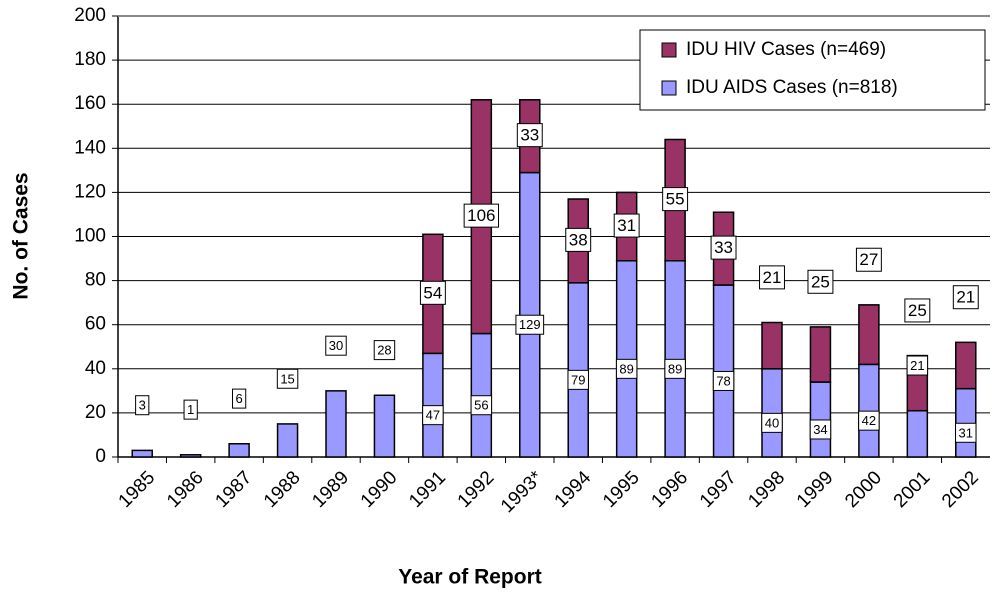 The width and height of the screenshot is (995, 596). Describe the element at coordinates (718, 489) in the screenshot. I see `x-tick-label: 1997` at that location.